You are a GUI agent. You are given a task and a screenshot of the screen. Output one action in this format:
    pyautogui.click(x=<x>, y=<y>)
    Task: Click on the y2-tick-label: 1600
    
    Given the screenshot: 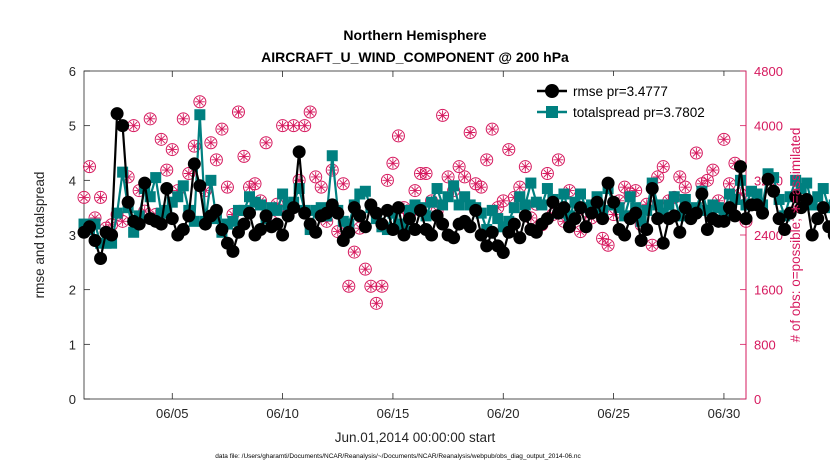 What is the action you would take?
    pyautogui.click(x=768, y=290)
    